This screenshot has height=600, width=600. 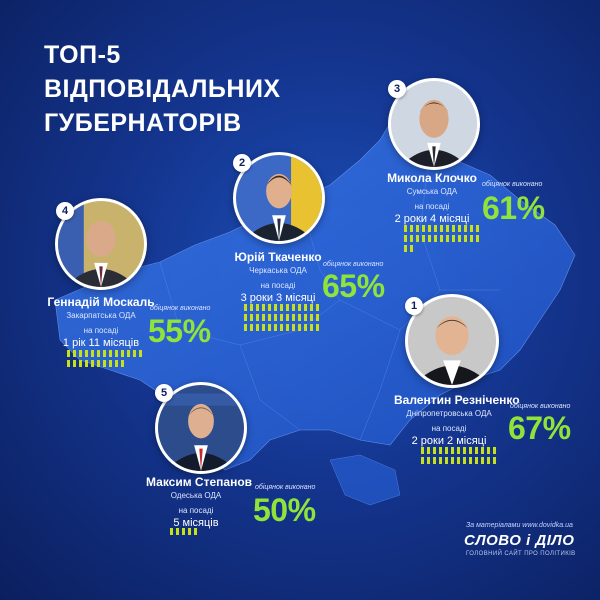 I want to click on source-credit: За матеріалами www.dovidka.ua, so click(x=519, y=525).